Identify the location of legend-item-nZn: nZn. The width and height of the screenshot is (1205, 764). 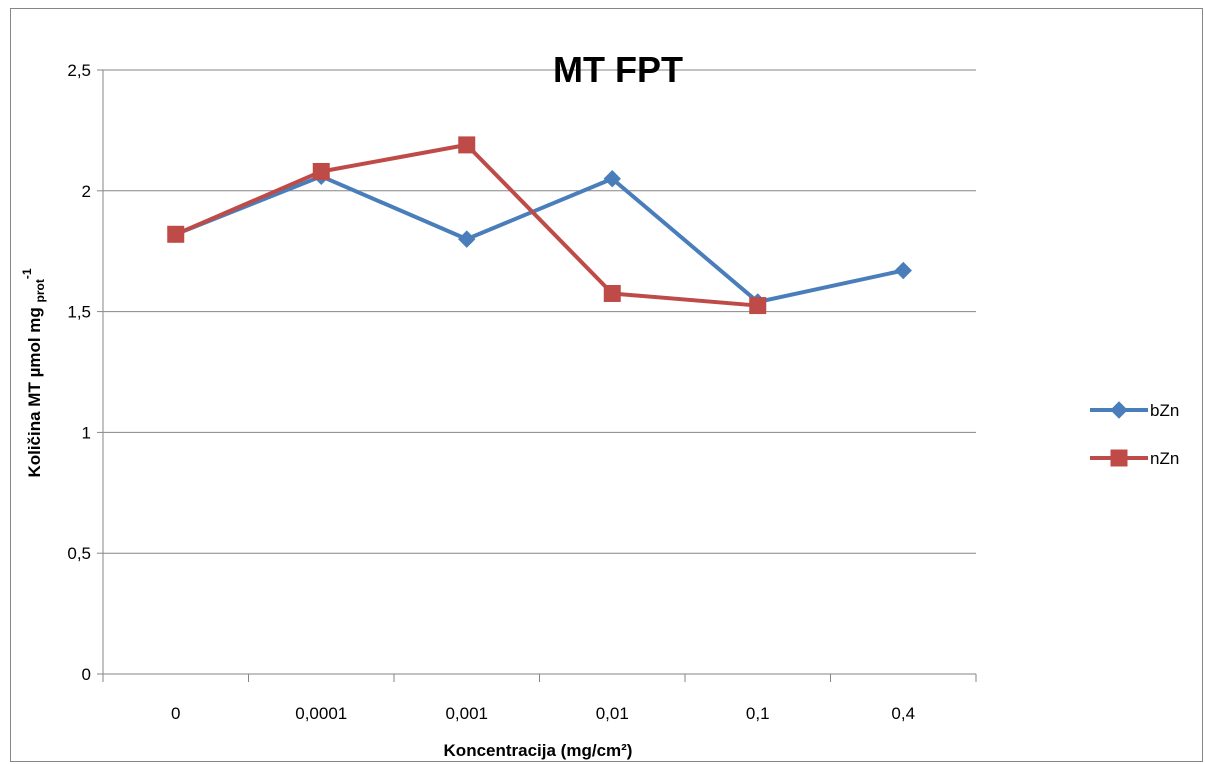
(1134, 458).